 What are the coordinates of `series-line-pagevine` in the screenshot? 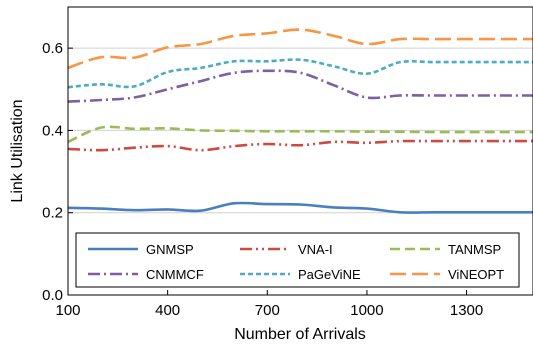 It's located at (300, 73).